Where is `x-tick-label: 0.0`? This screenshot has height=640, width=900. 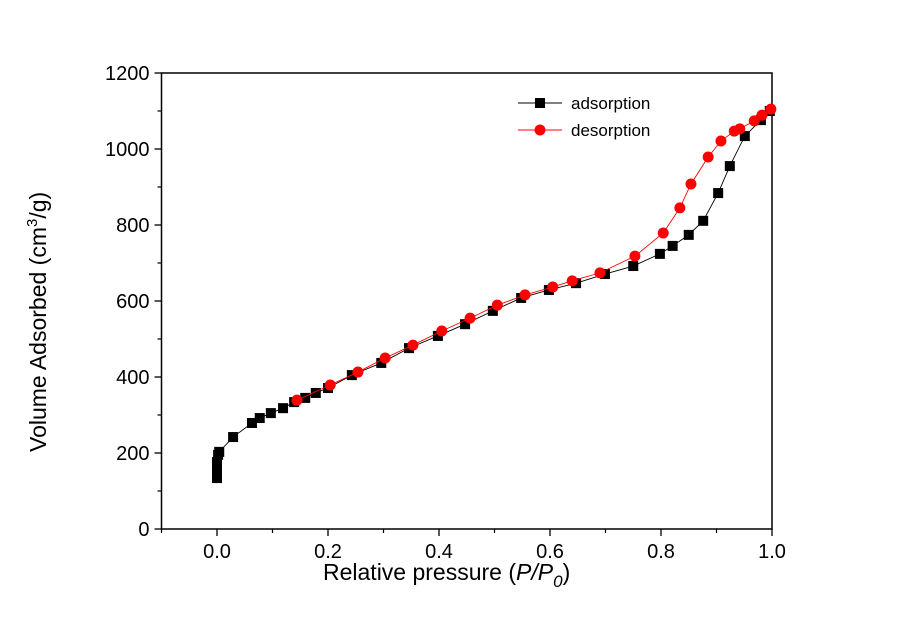
x-tick-label: 0.0 is located at coordinates (217, 552).